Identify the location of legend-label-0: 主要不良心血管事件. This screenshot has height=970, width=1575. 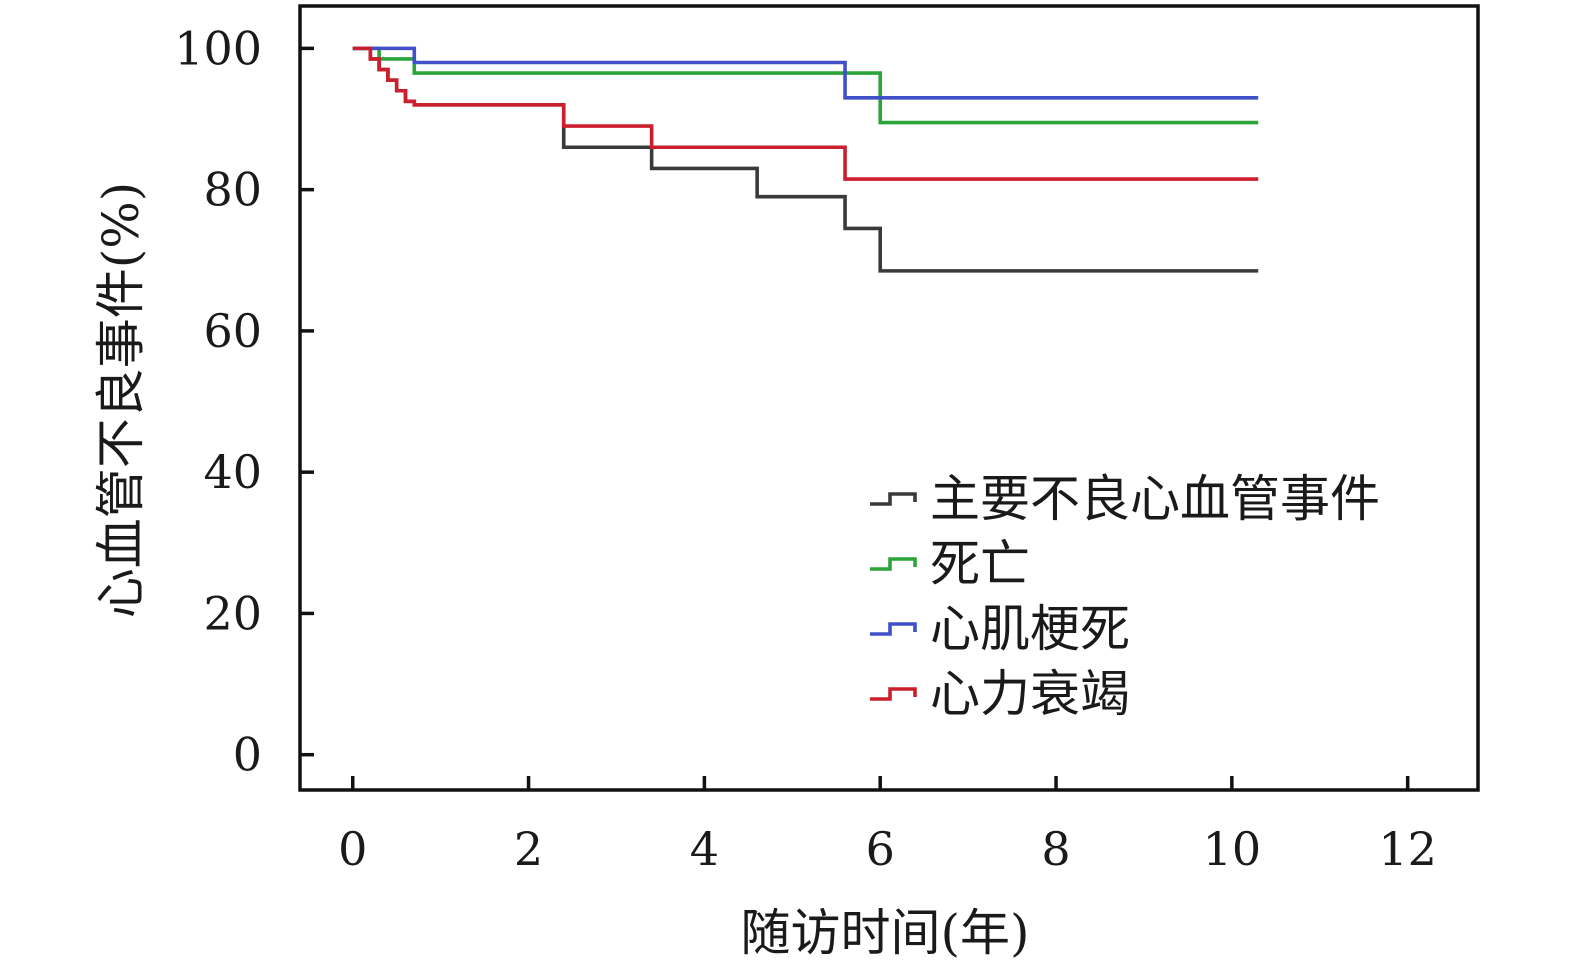
(1155, 499).